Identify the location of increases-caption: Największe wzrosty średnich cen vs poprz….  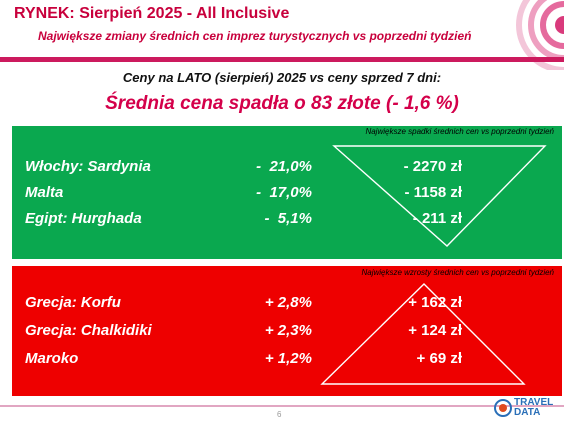
(457, 272).